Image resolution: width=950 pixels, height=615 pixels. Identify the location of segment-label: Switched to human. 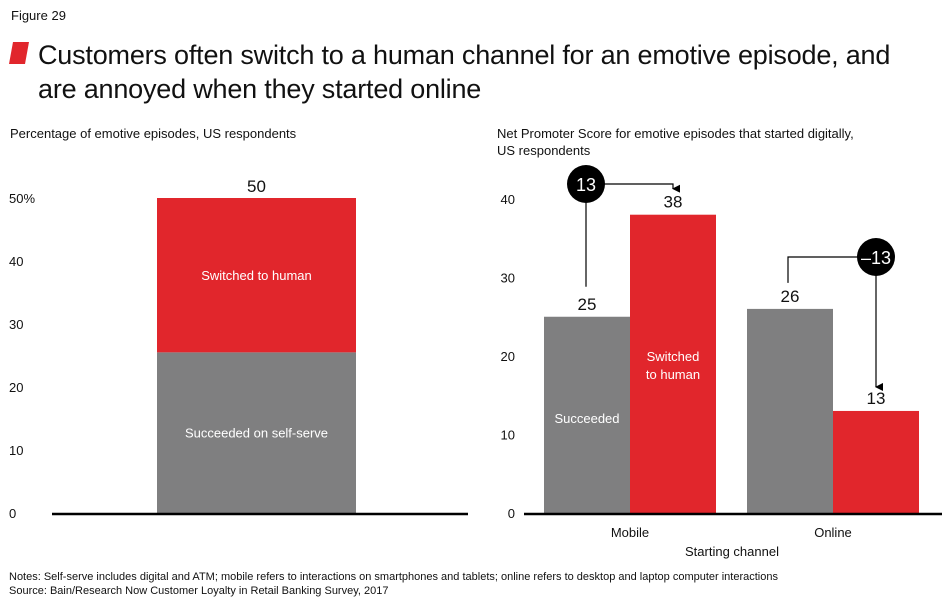
(256, 275).